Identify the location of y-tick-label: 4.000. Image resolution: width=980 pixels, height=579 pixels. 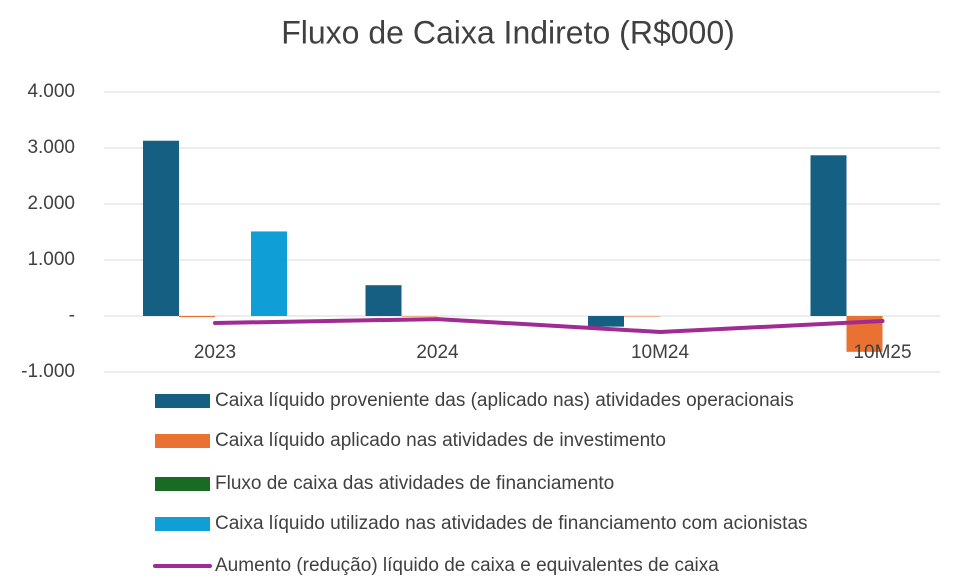
(51, 91).